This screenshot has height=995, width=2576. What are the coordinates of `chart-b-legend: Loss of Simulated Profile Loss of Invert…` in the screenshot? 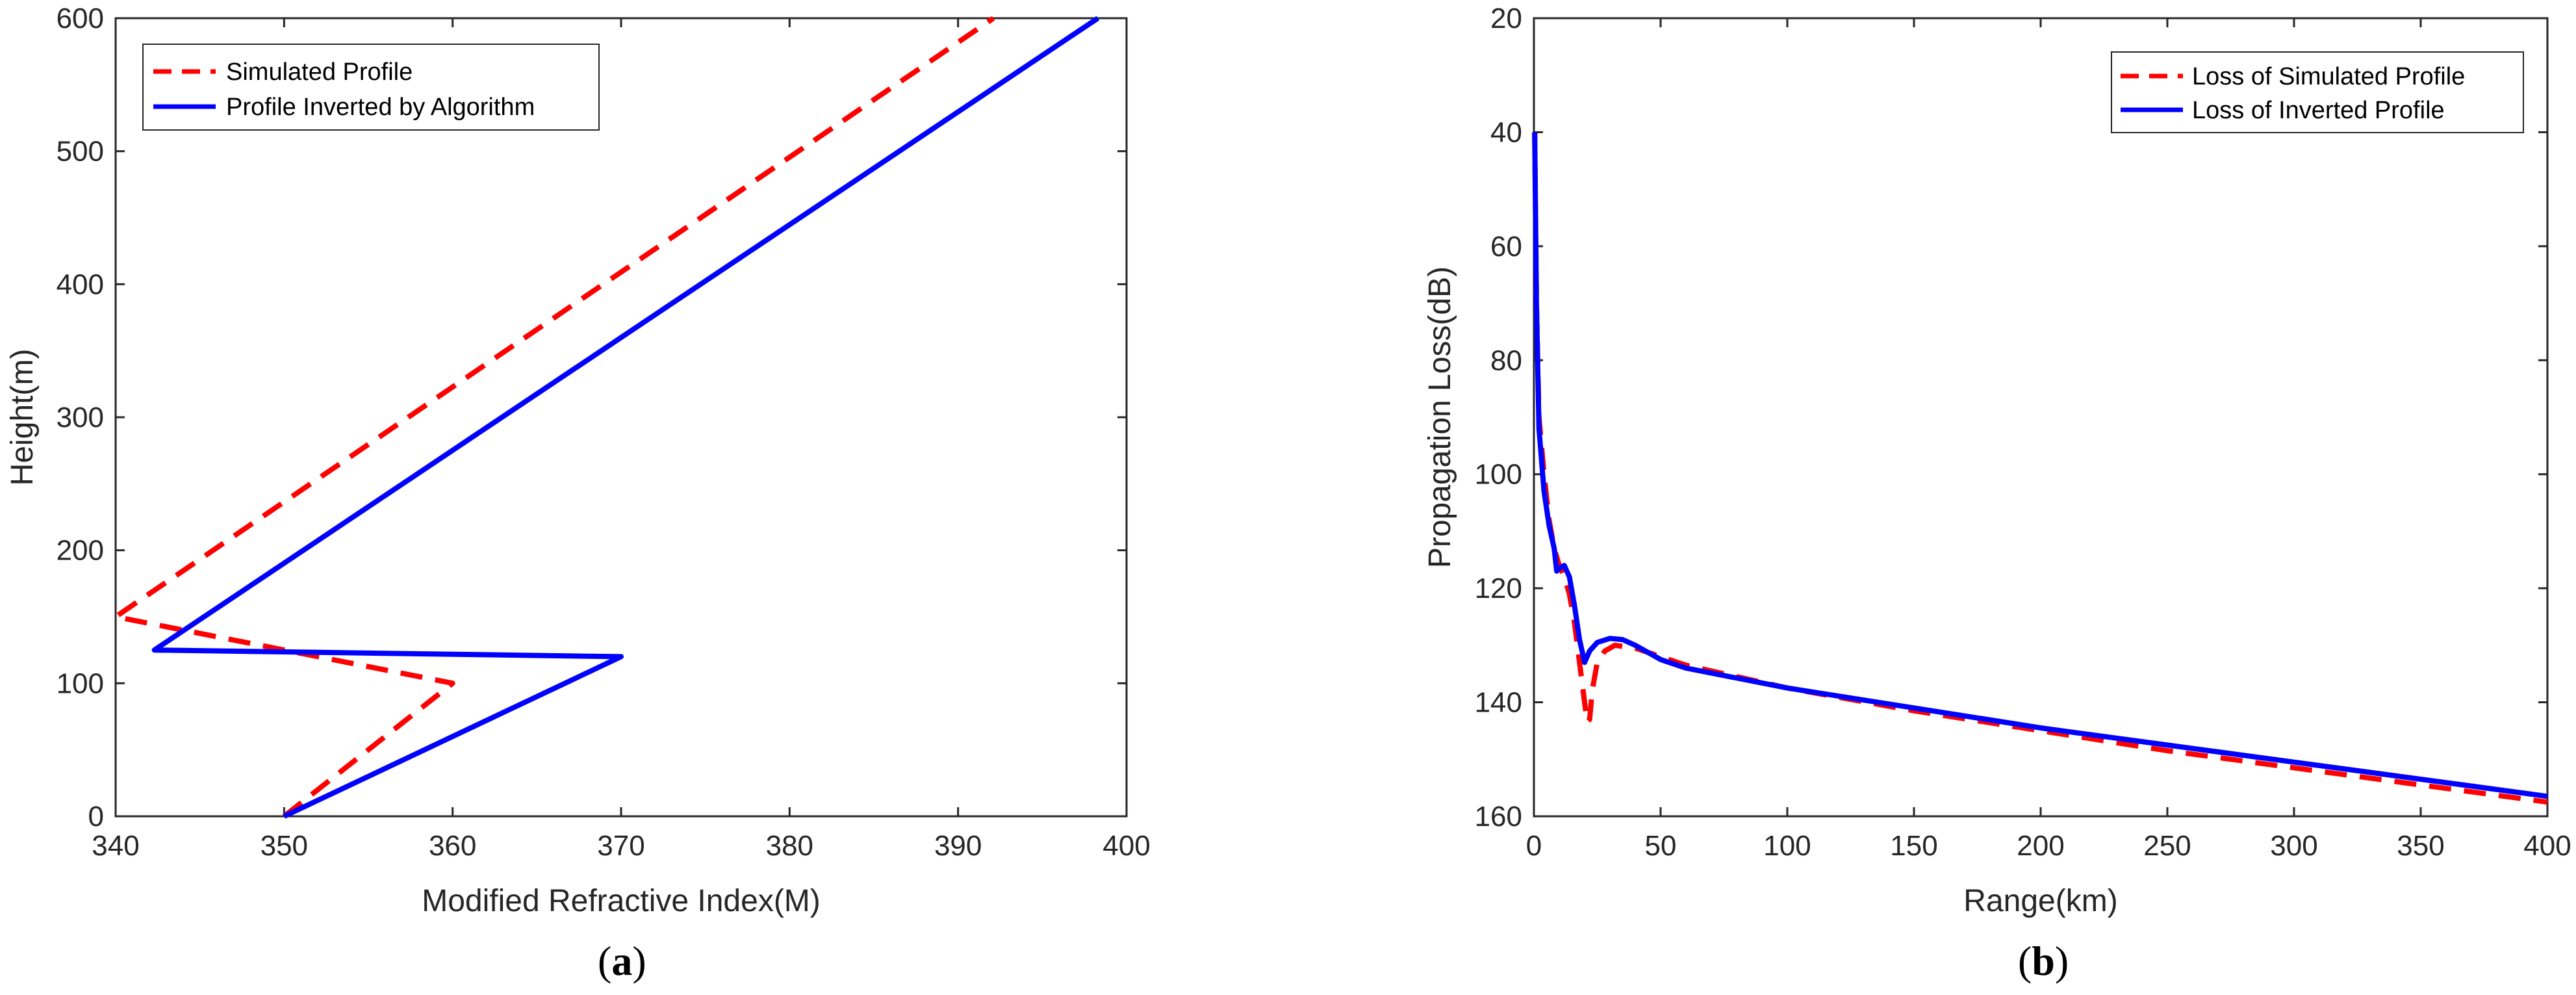 It's located at (2317, 92).